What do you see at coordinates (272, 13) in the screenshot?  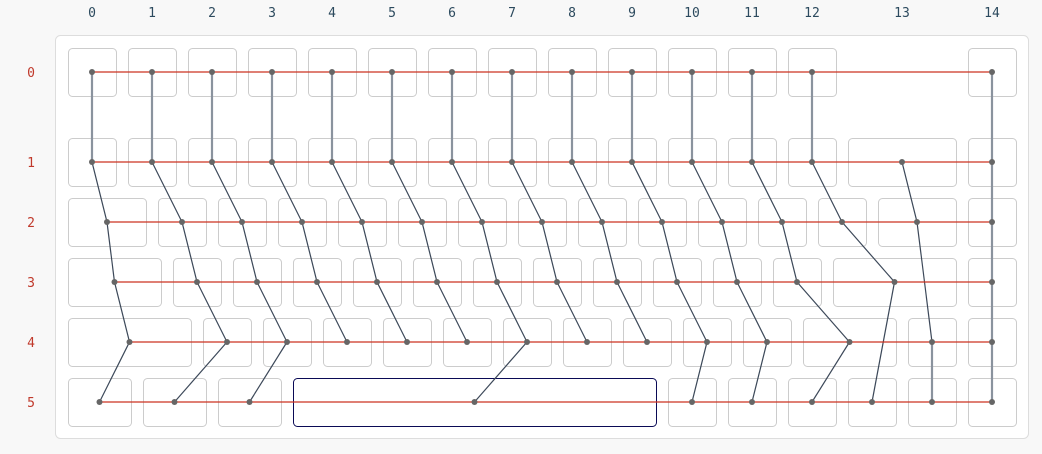 I see `column-label: 3` at bounding box center [272, 13].